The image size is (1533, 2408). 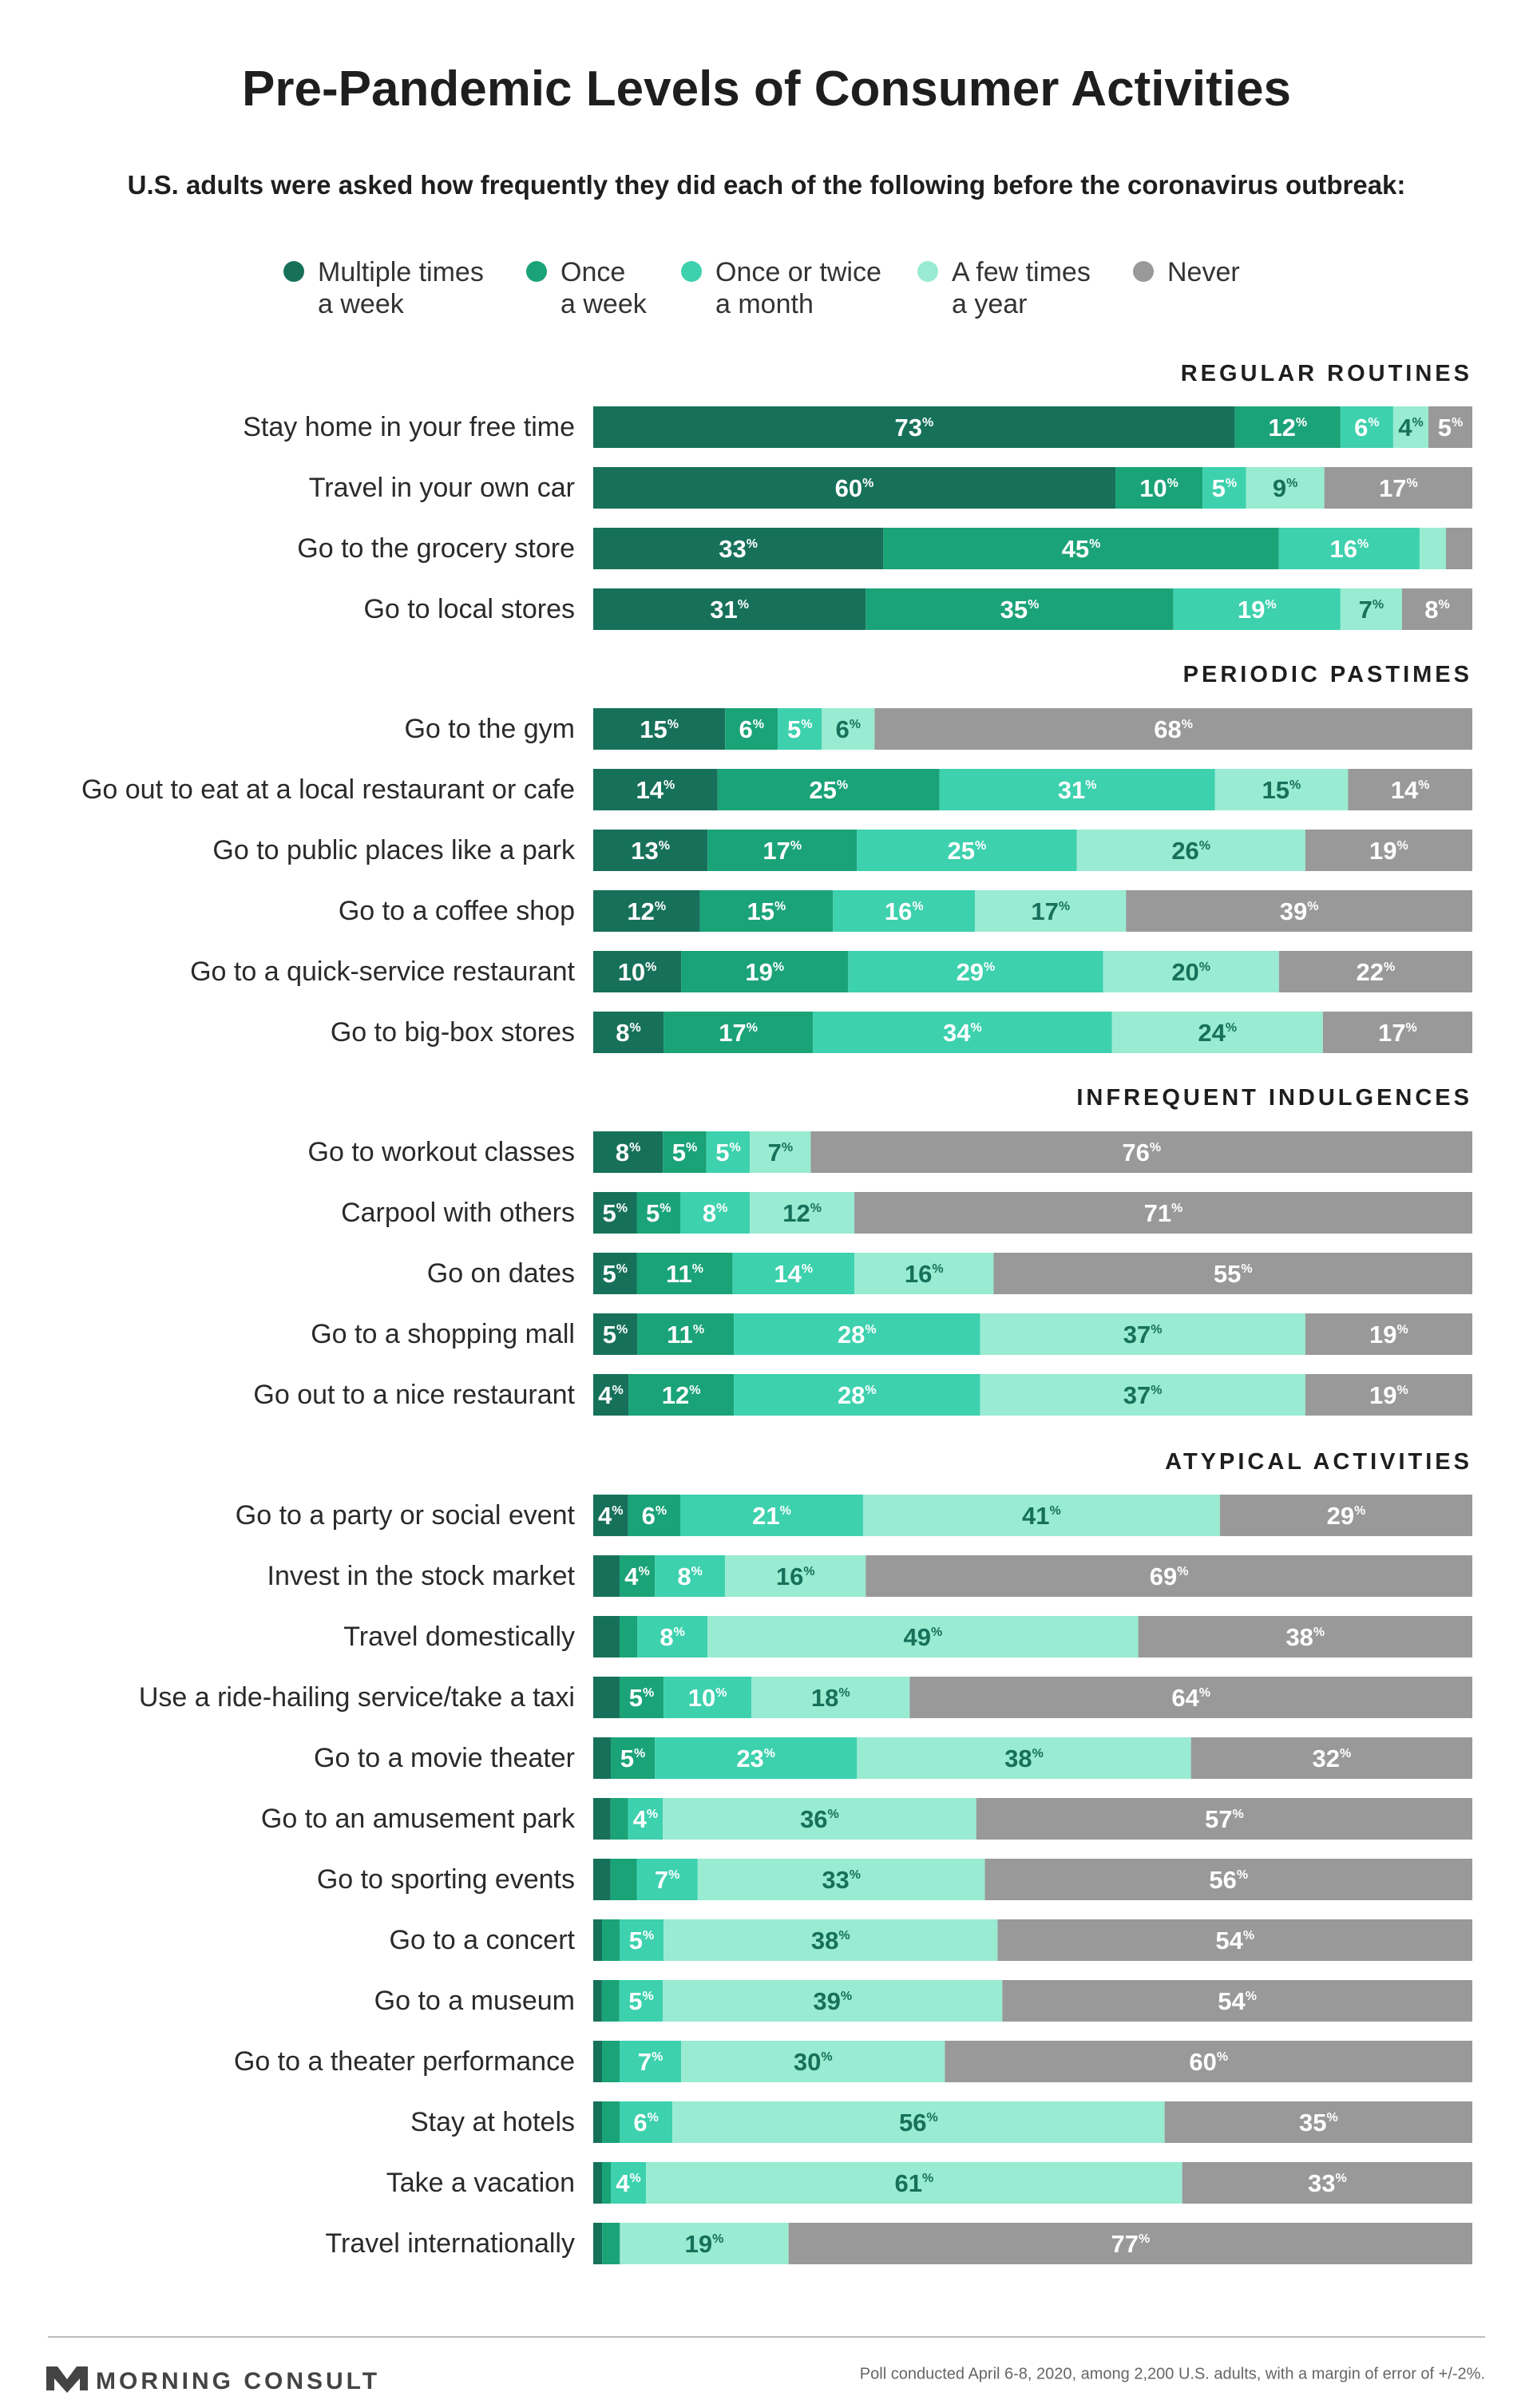 What do you see at coordinates (1327, 2183) in the screenshot?
I see `data-label: 33%` at bounding box center [1327, 2183].